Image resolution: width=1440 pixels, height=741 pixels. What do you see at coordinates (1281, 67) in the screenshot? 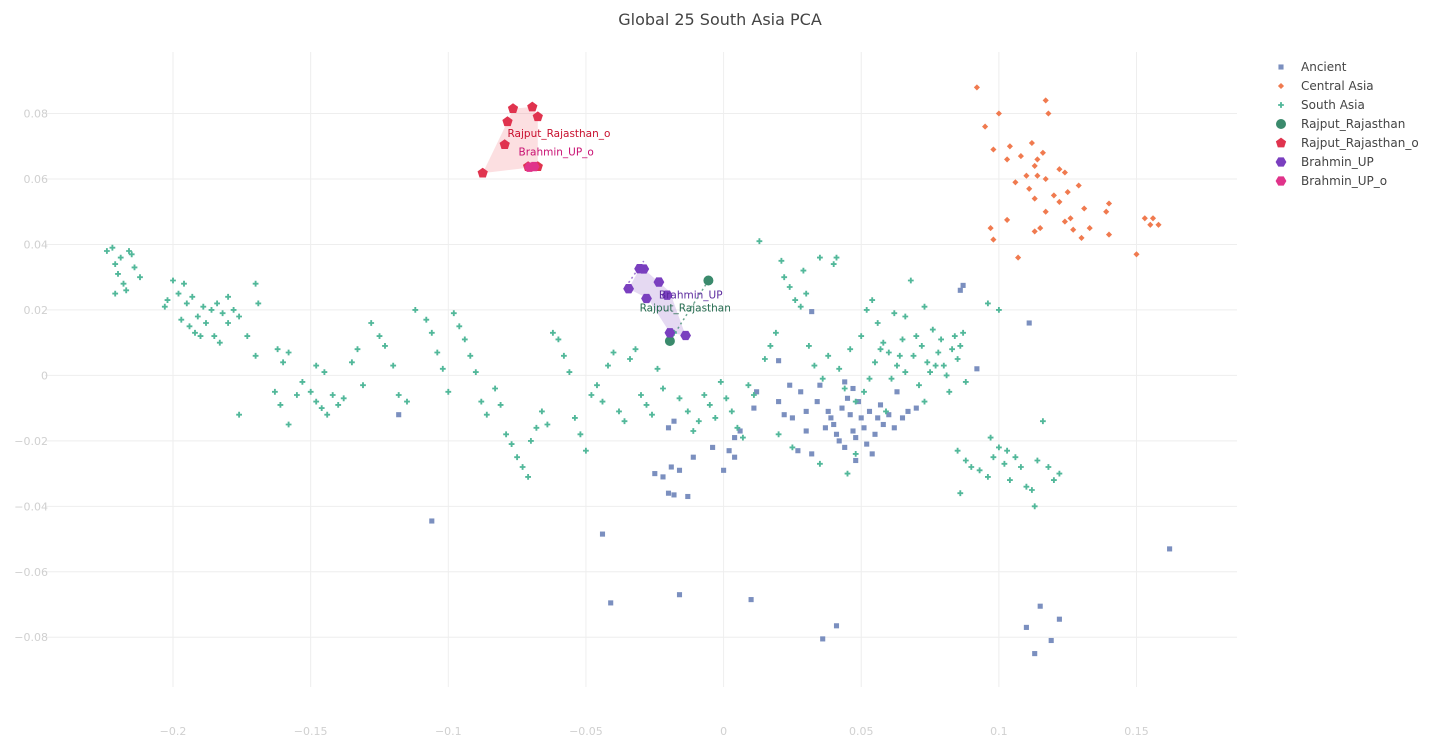
I see `legend-marker` at bounding box center [1281, 67].